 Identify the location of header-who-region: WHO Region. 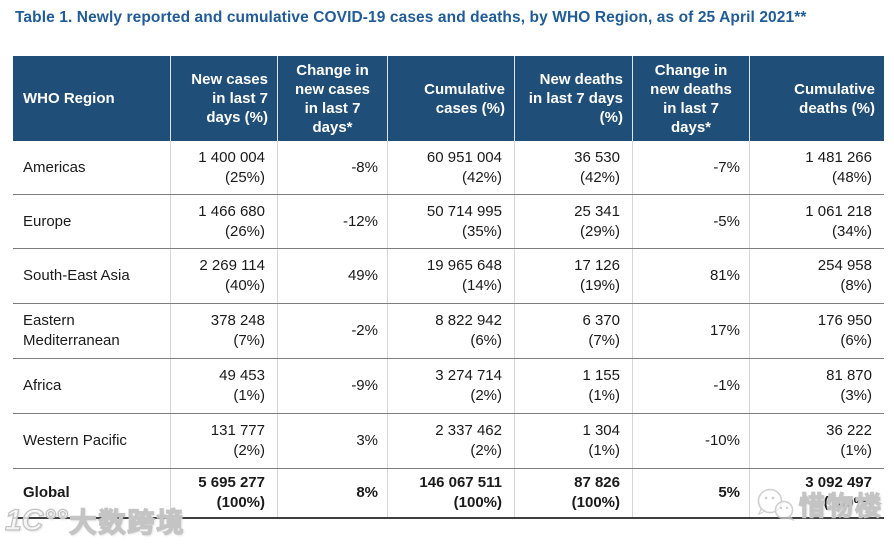
(92, 98).